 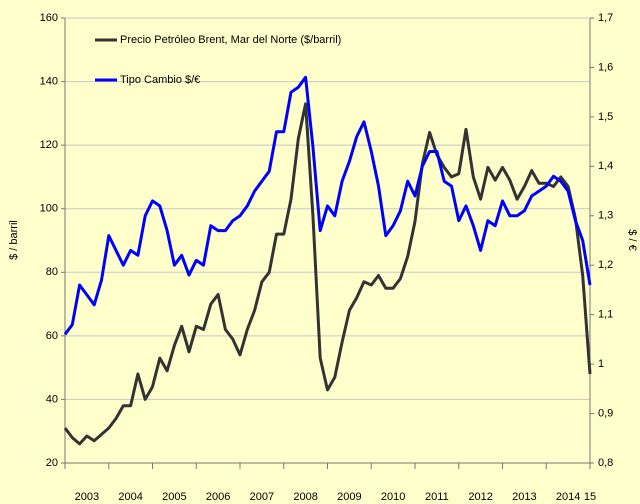 I want to click on y-tick-label: 120, so click(x=49, y=145).